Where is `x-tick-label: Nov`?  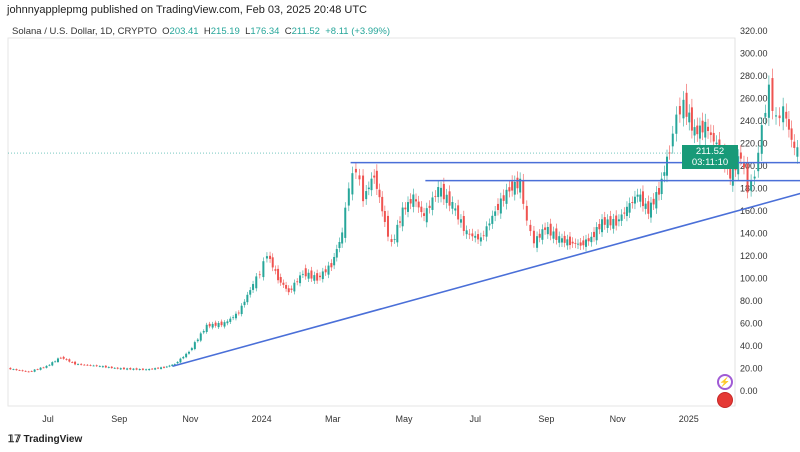 x-tick-label: Nov is located at coordinates (190, 419).